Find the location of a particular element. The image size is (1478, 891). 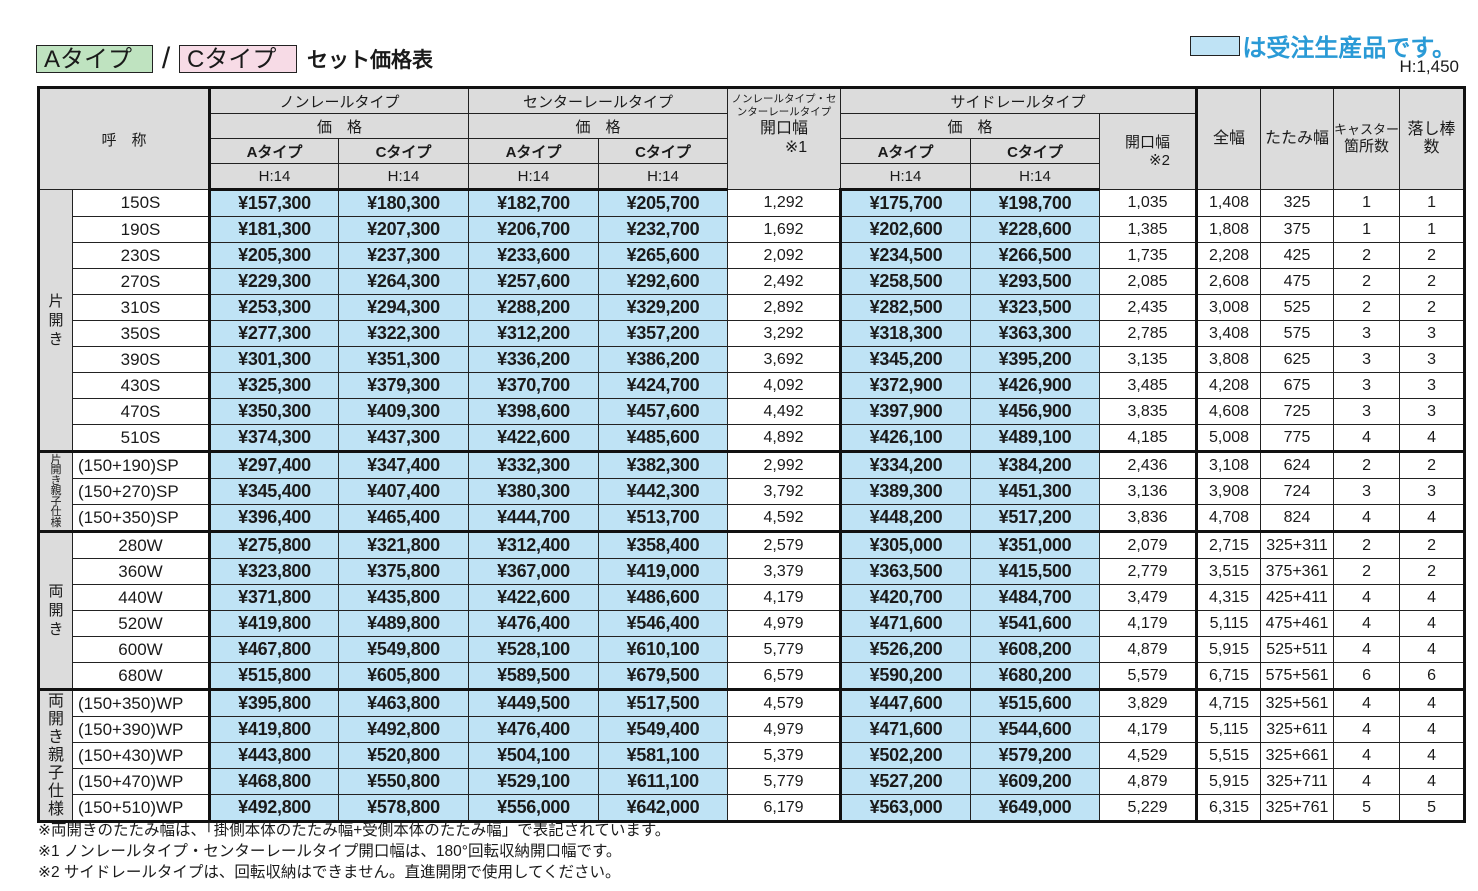

folded-width: 525+511 is located at coordinates (1297, 649).